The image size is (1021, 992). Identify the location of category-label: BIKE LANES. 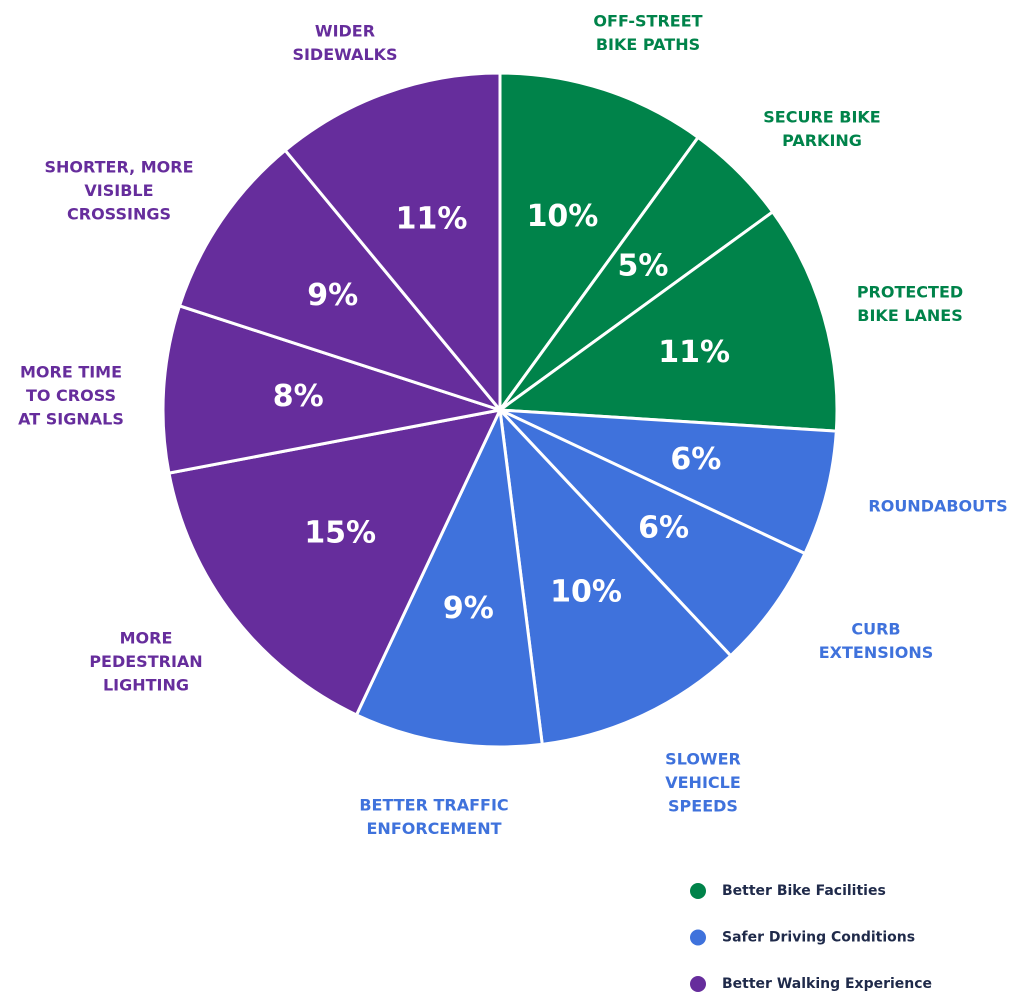
(909, 315).